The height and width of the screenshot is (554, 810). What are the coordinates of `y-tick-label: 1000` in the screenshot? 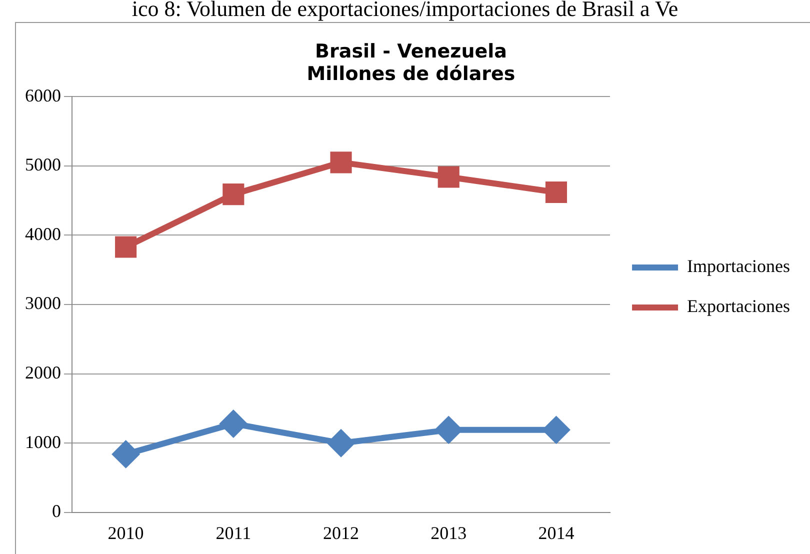 It's located at (43, 442).